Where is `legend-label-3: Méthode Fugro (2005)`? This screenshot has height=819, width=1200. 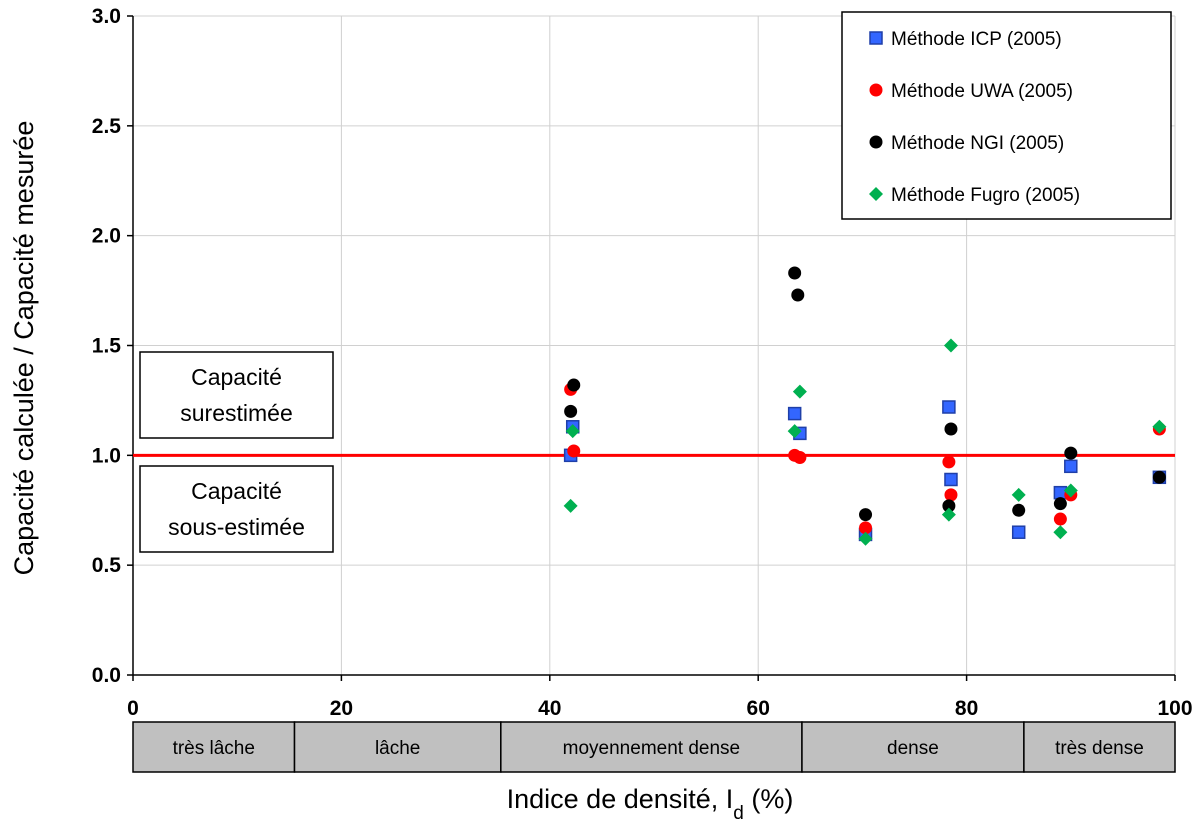
legend-label-3: Méthode Fugro (2005) is located at coordinates (985, 195).